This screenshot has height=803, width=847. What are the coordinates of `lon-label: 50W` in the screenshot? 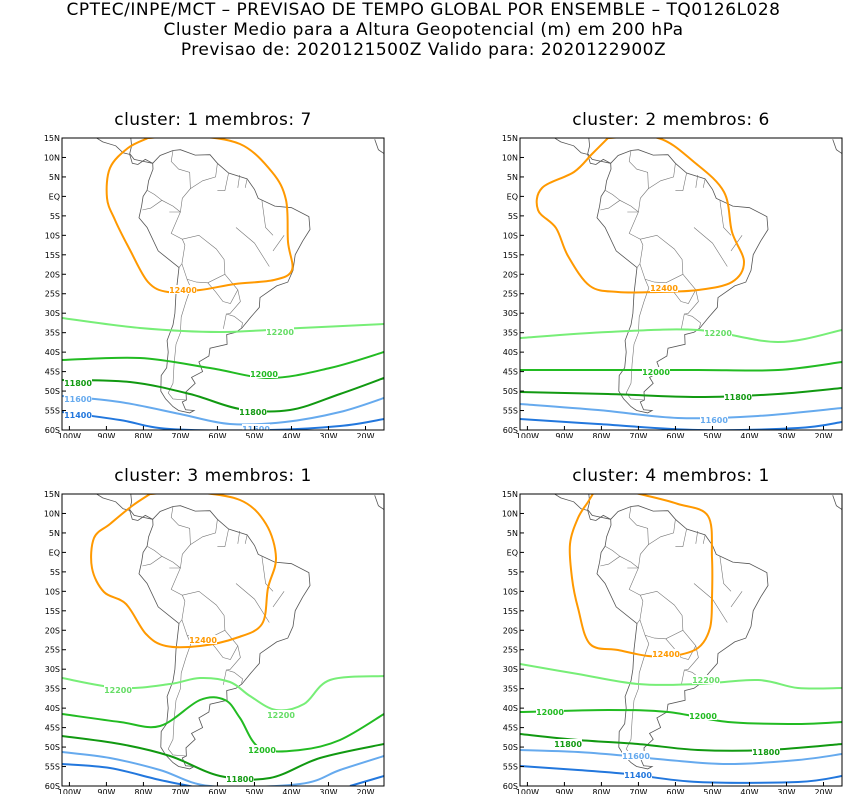 It's located at (712, 435).